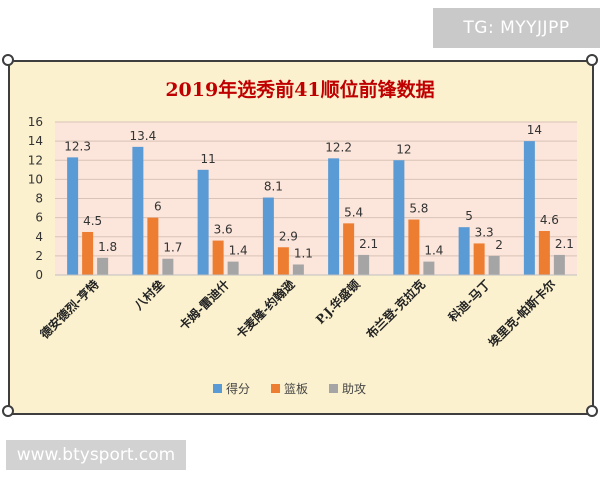 The image size is (600, 480). Describe the element at coordinates (143, 136) in the screenshot. I see `data-label: 13.4` at that location.